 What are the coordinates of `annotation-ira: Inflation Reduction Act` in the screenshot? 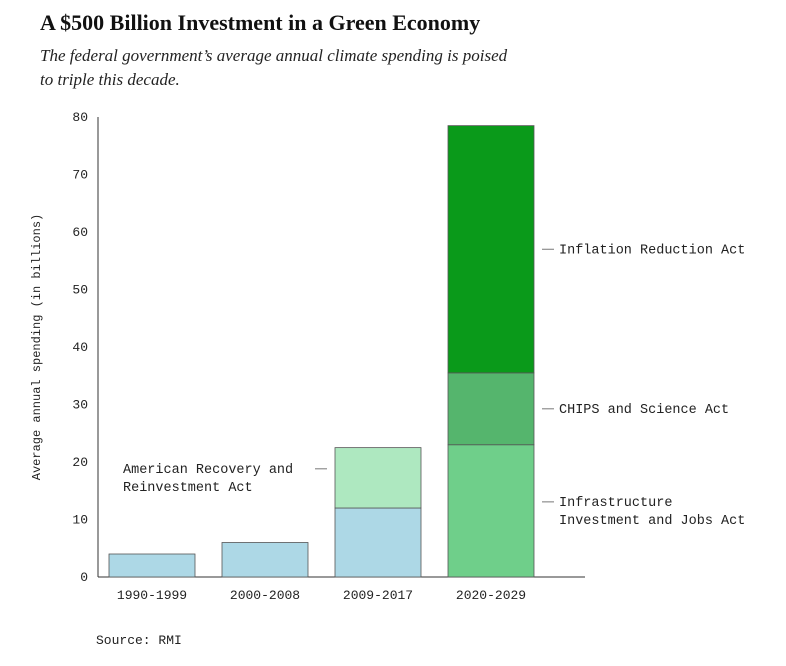 It's located at (652, 250).